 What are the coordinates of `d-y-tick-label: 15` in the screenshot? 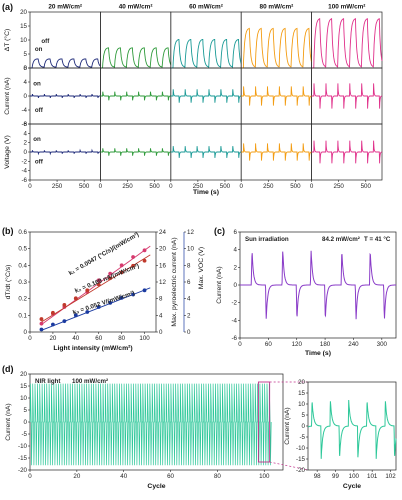 It's located at (23, 386).